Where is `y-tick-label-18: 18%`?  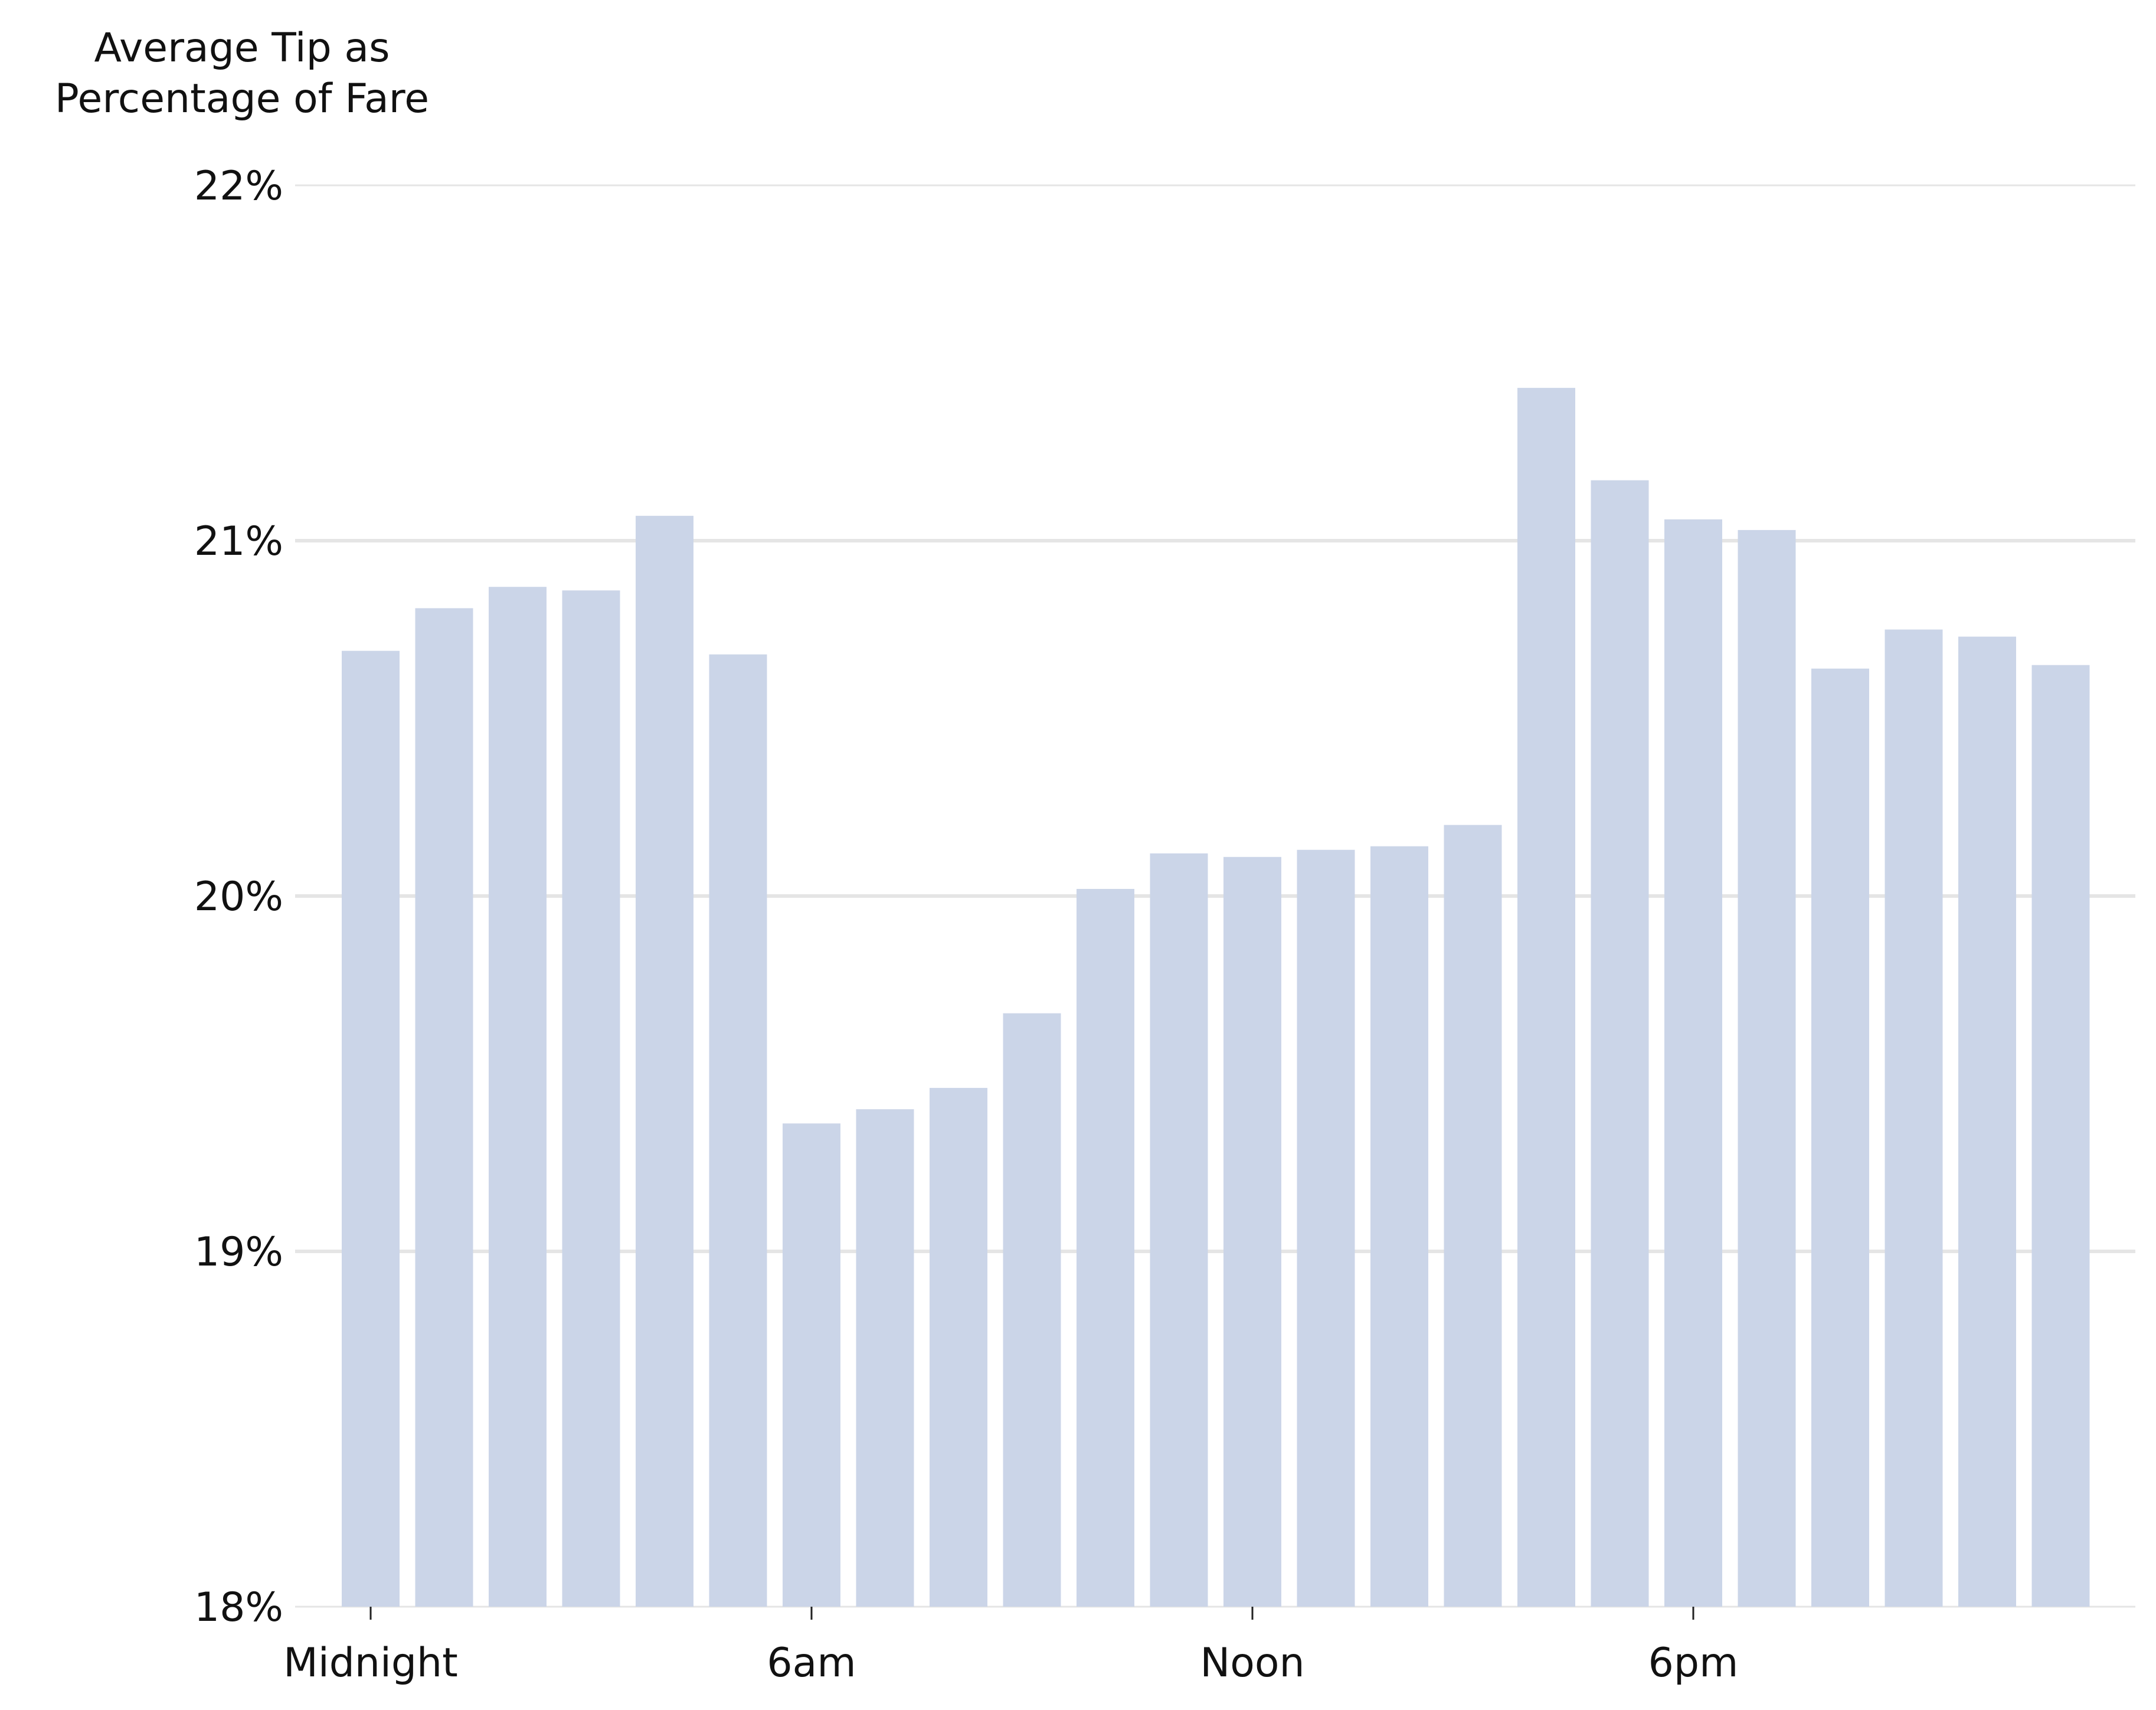
y-tick-label-18: 18% is located at coordinates (238, 1607).